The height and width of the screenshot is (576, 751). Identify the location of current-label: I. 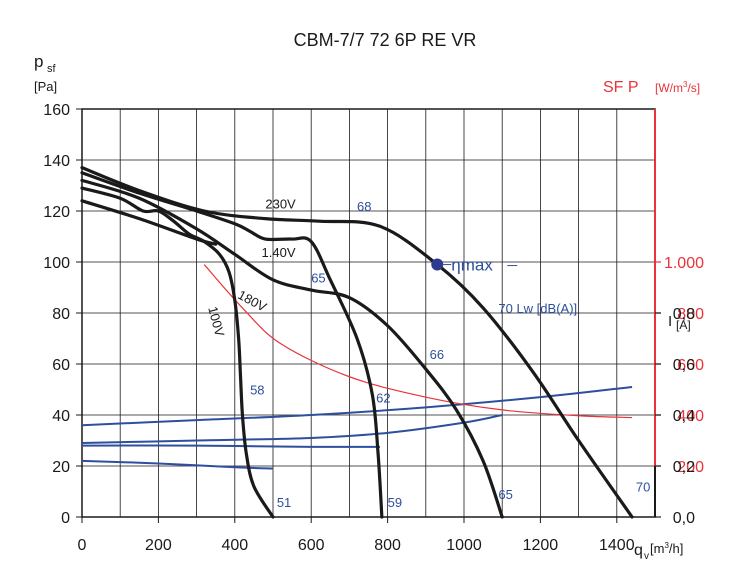
(670, 321).